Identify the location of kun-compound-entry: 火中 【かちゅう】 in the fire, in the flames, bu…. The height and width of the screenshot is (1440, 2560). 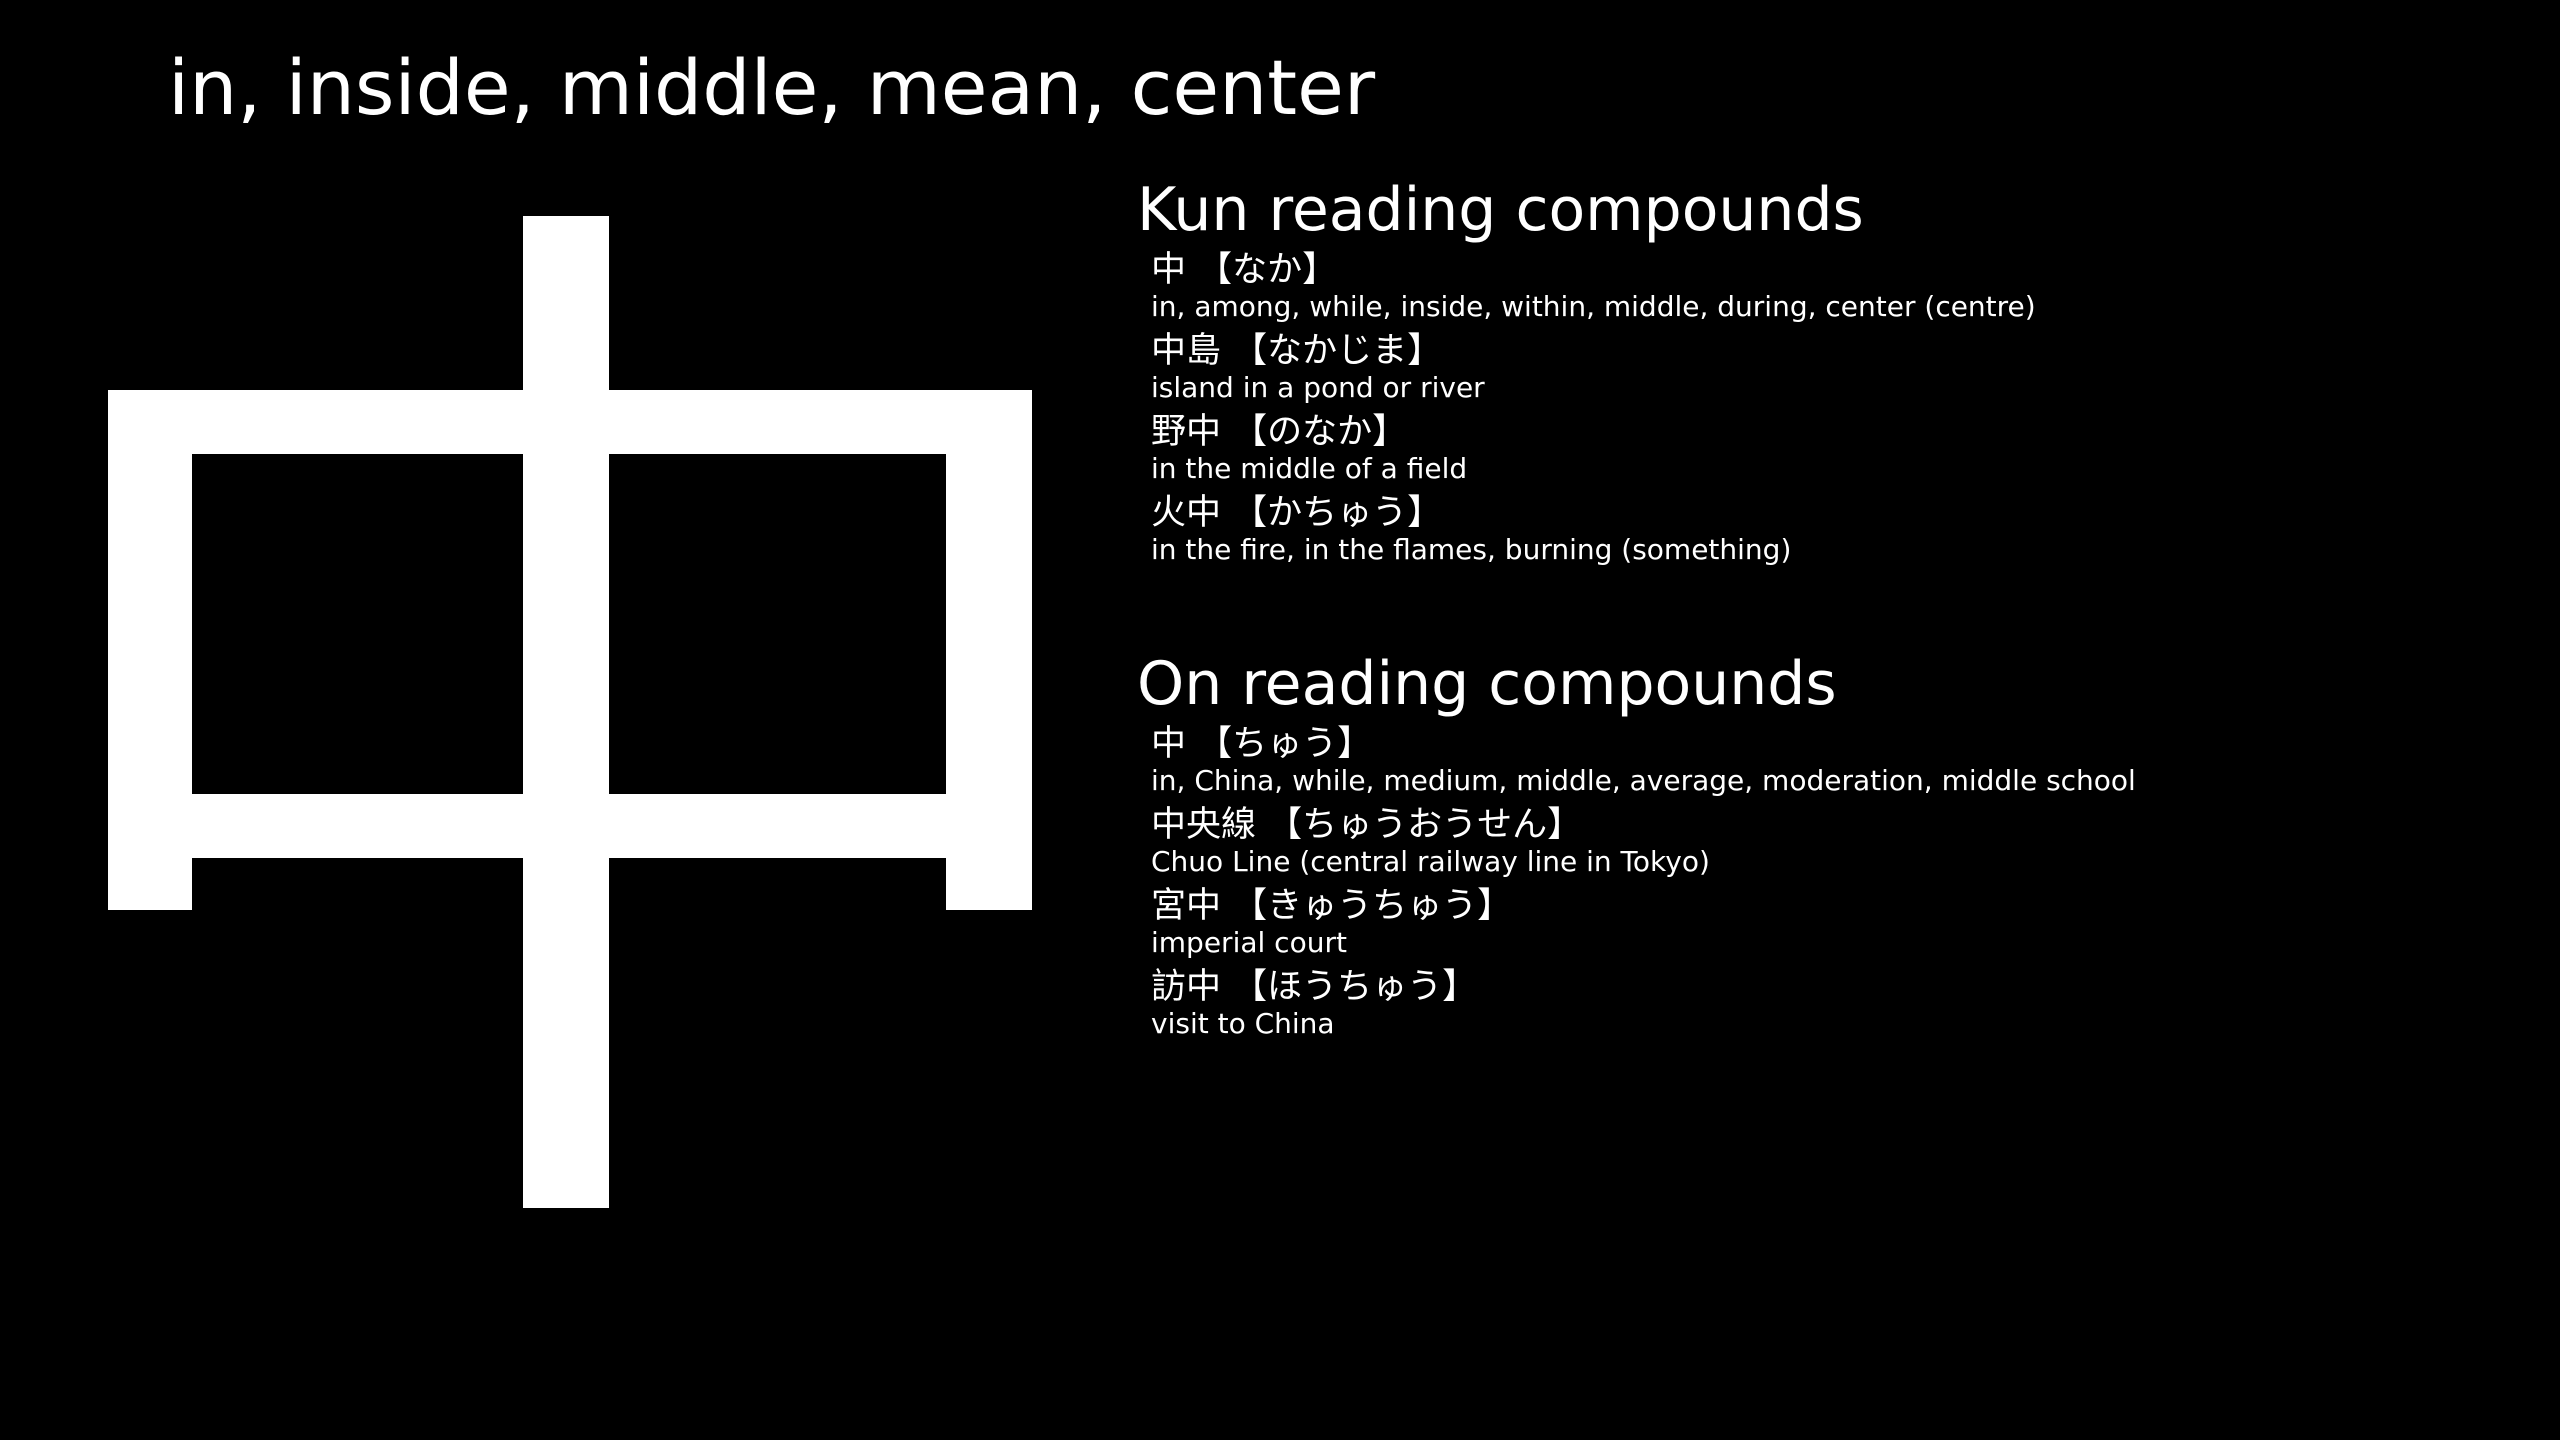
(1844, 533).